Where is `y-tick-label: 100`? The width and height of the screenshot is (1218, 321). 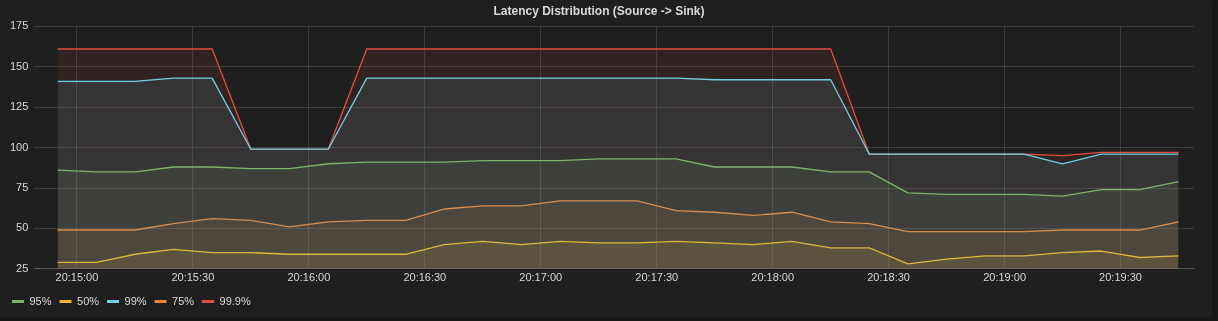
y-tick-label: 100 is located at coordinates (19, 146).